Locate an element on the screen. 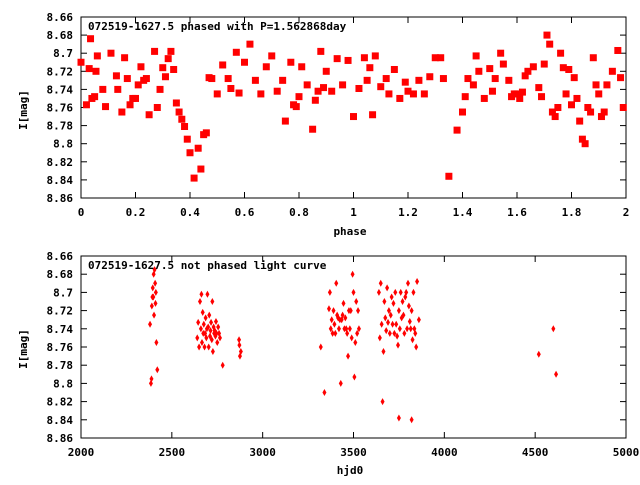 The image size is (640, 485). x-tick-label: 1.6 is located at coordinates (517, 212).